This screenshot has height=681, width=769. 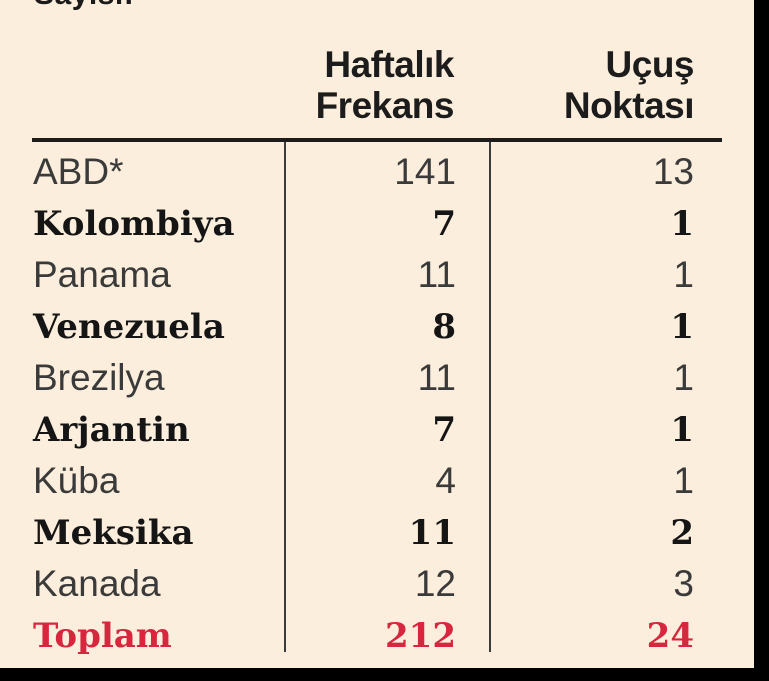 I want to click on country-cell: Kanada, so click(x=97, y=583).